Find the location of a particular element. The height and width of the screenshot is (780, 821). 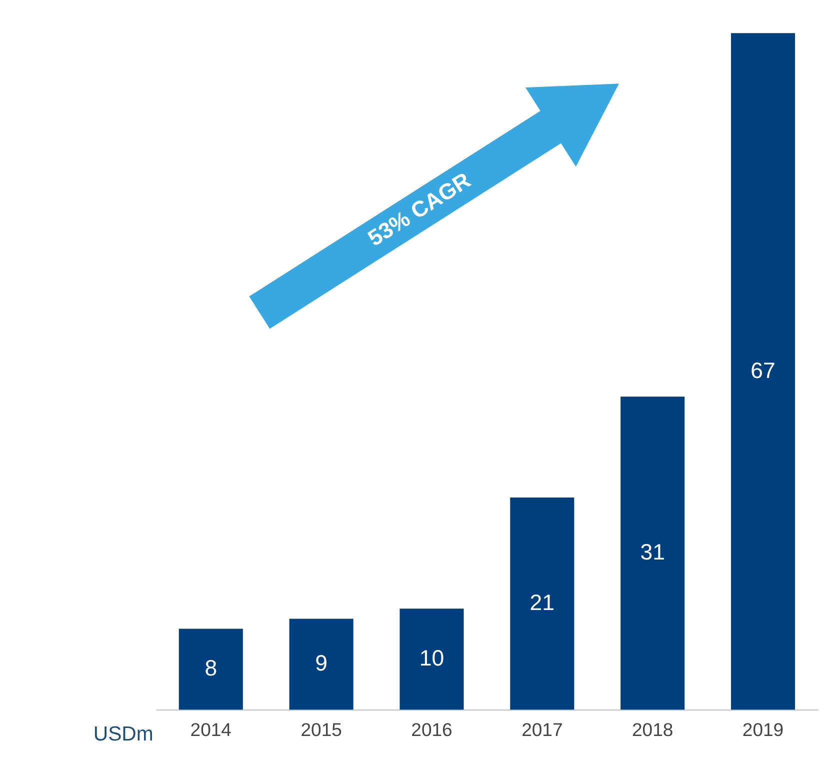

data-label: 9 is located at coordinates (321, 663).